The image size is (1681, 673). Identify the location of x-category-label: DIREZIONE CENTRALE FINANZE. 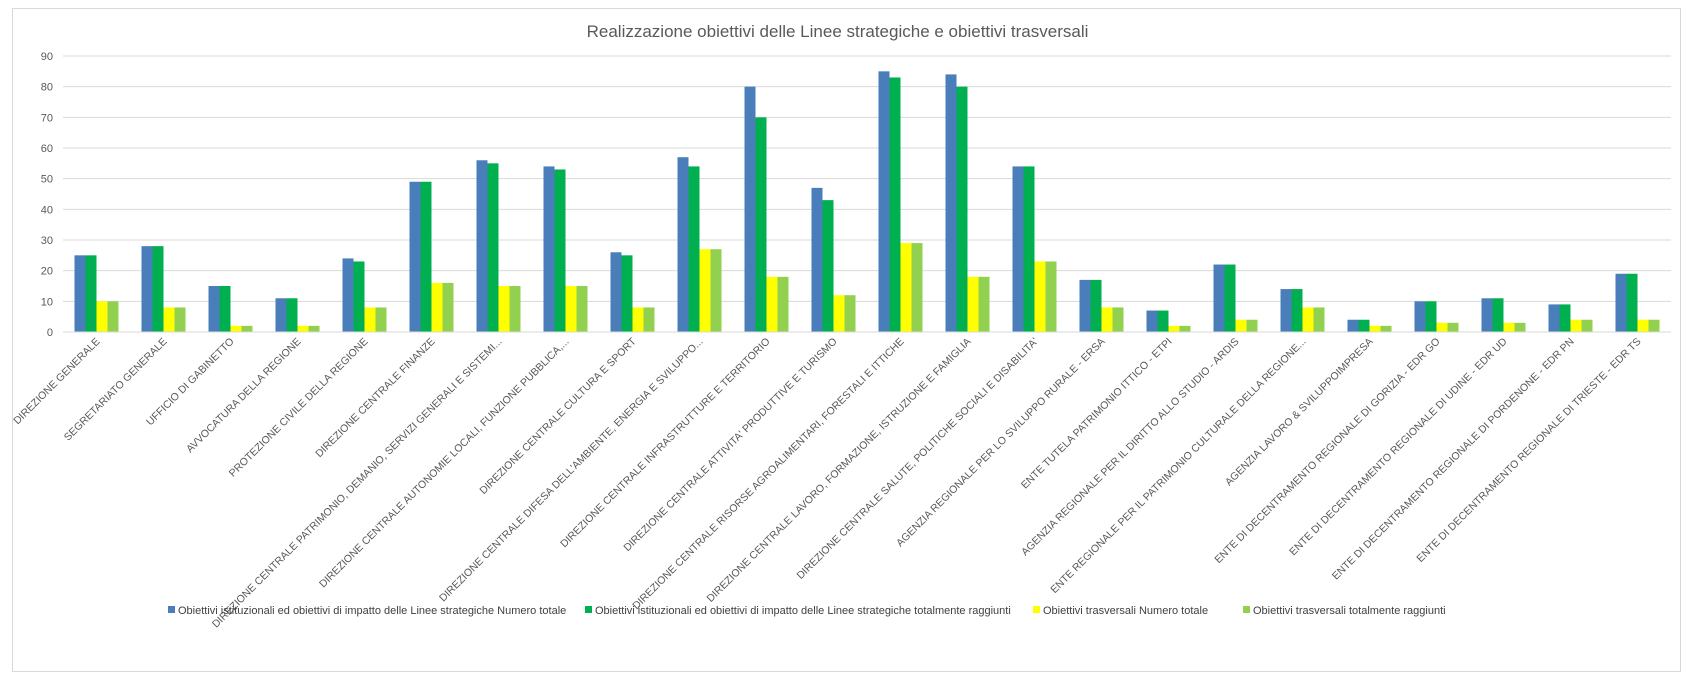
(375, 398).